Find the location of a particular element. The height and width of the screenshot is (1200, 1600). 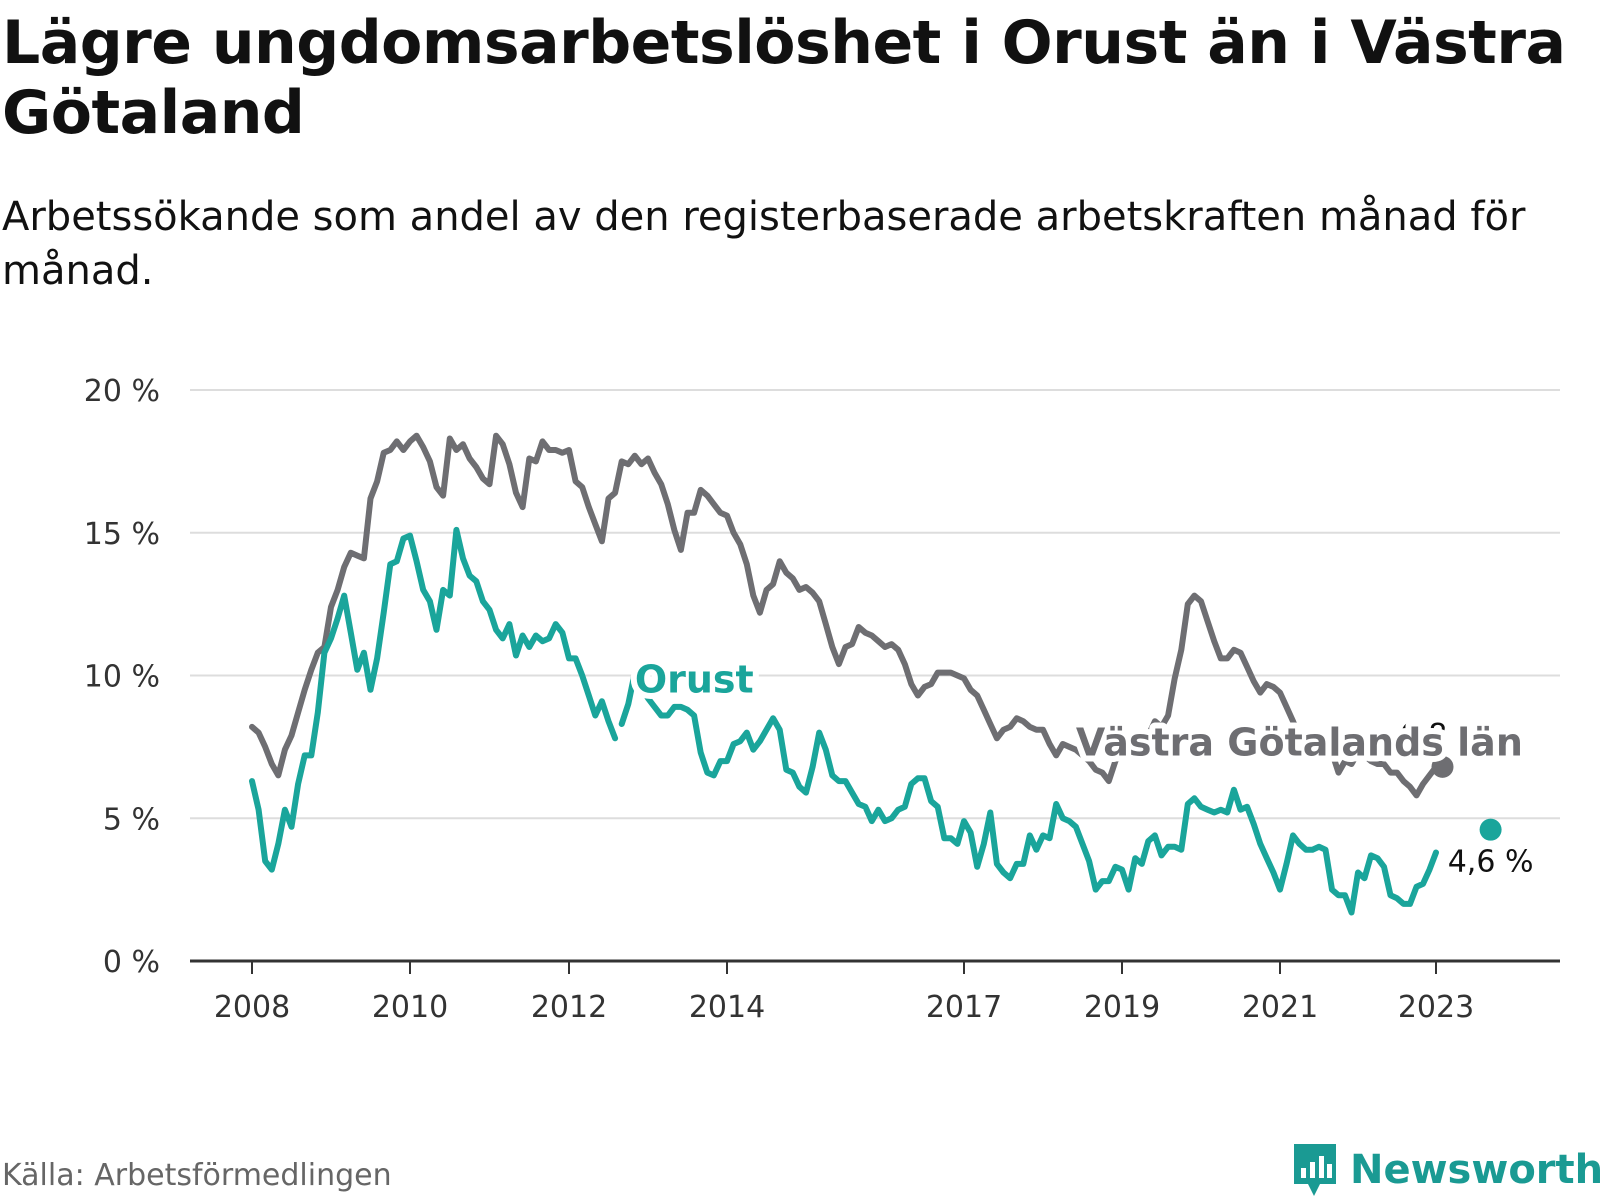

series-line-orust is located at coordinates (434, 699).